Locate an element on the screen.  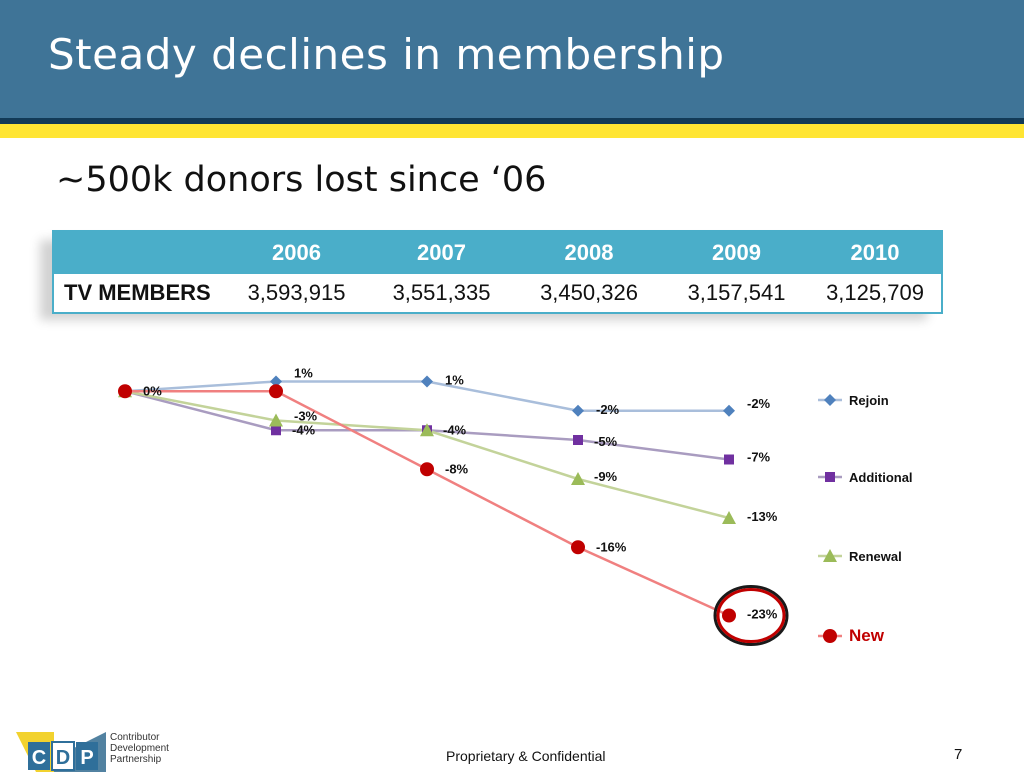
legend-label-additional: Additional is located at coordinates (881, 477).